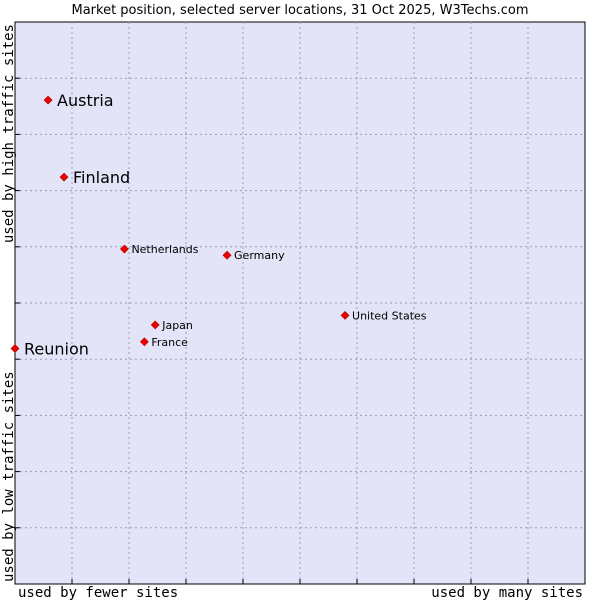  Describe the element at coordinates (169, 342) in the screenshot. I see `point-label-france: France` at that location.